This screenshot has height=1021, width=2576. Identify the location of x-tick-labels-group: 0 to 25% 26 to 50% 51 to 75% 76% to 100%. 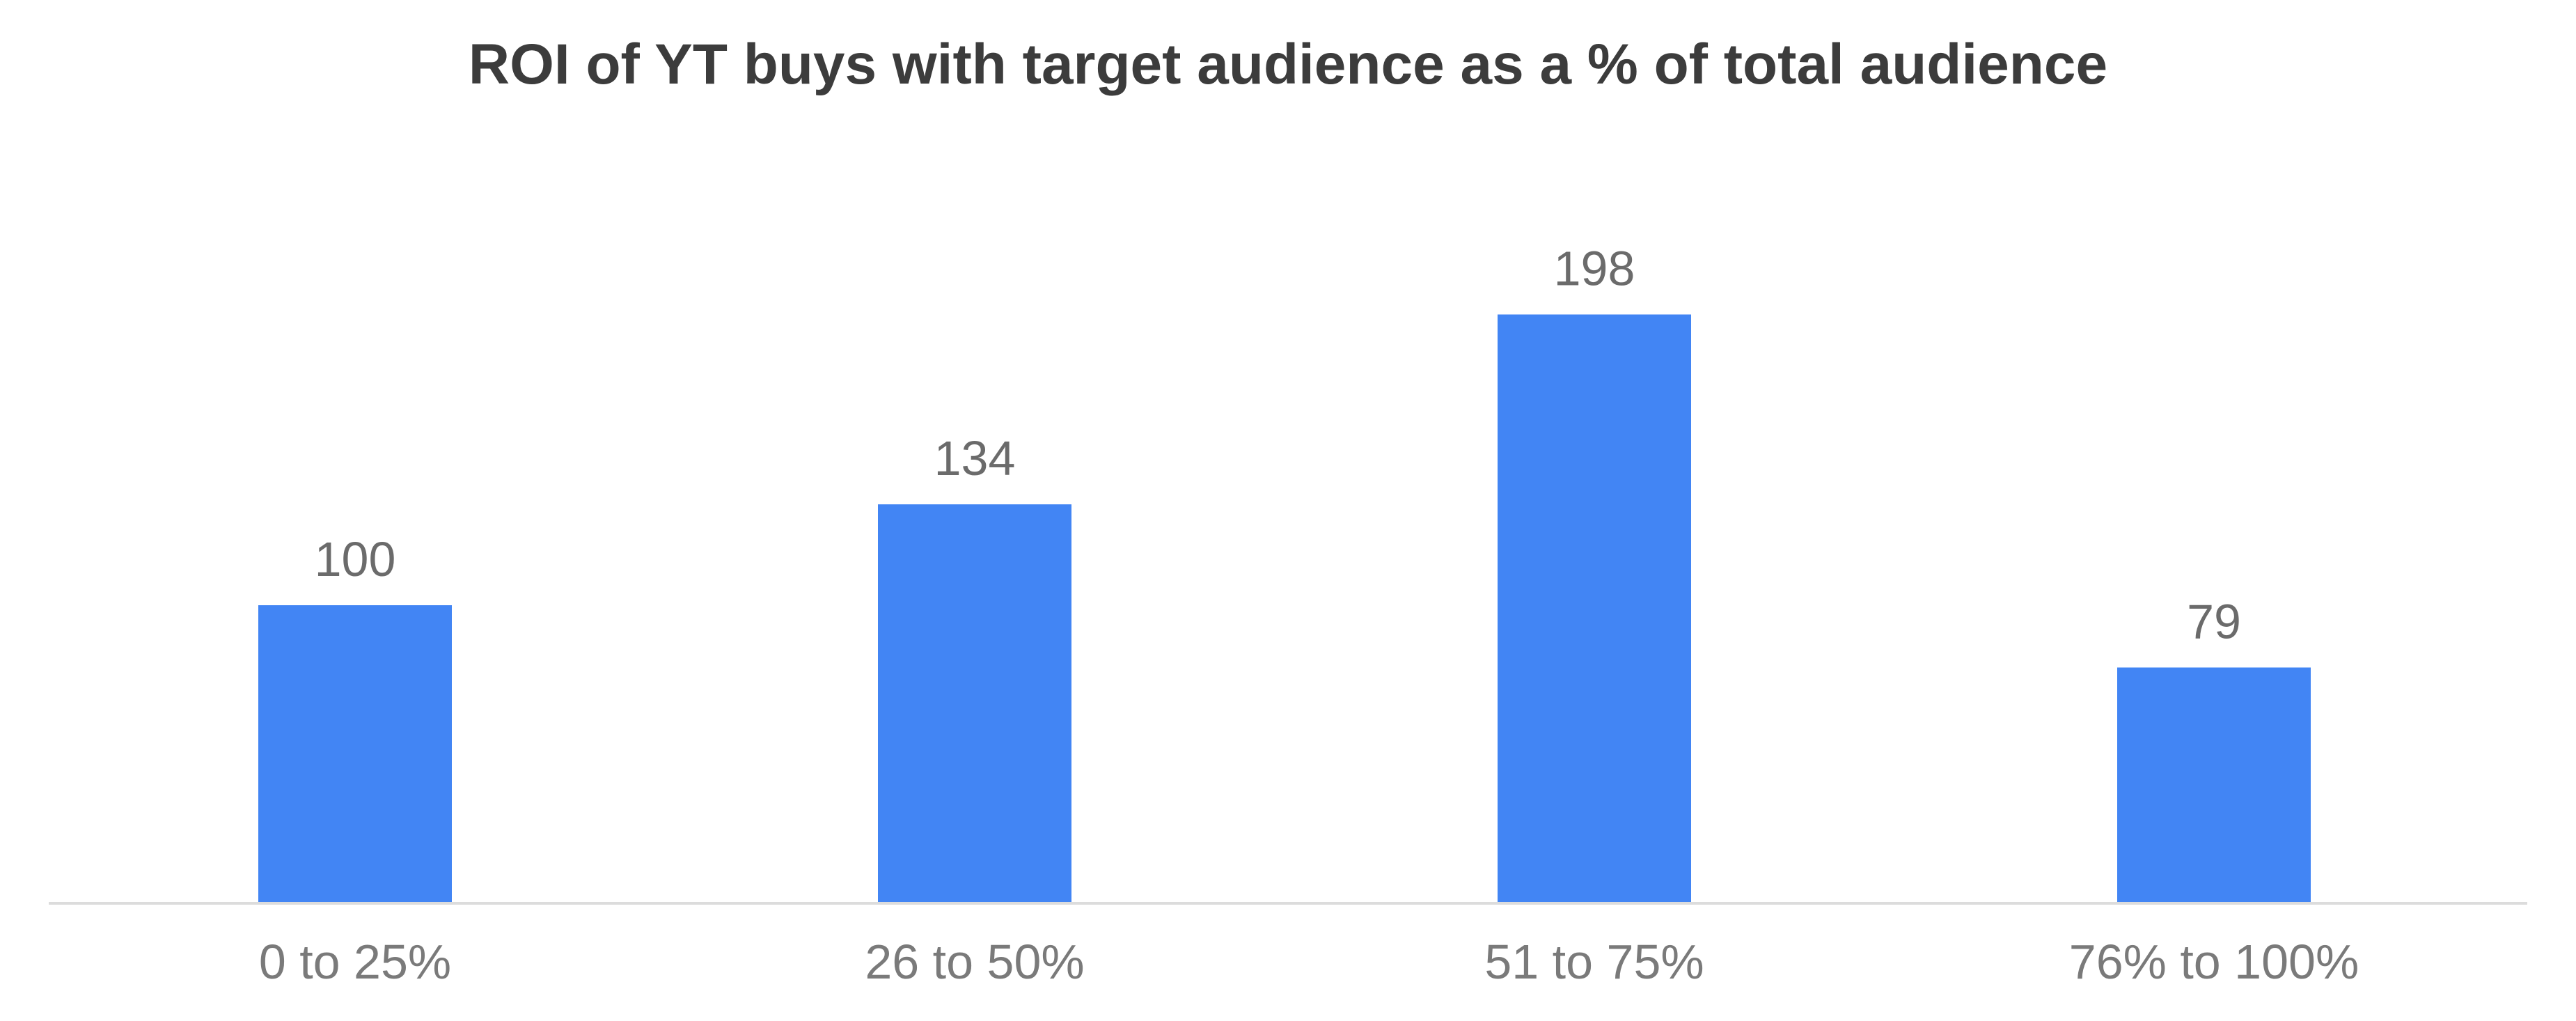
(1309, 962).